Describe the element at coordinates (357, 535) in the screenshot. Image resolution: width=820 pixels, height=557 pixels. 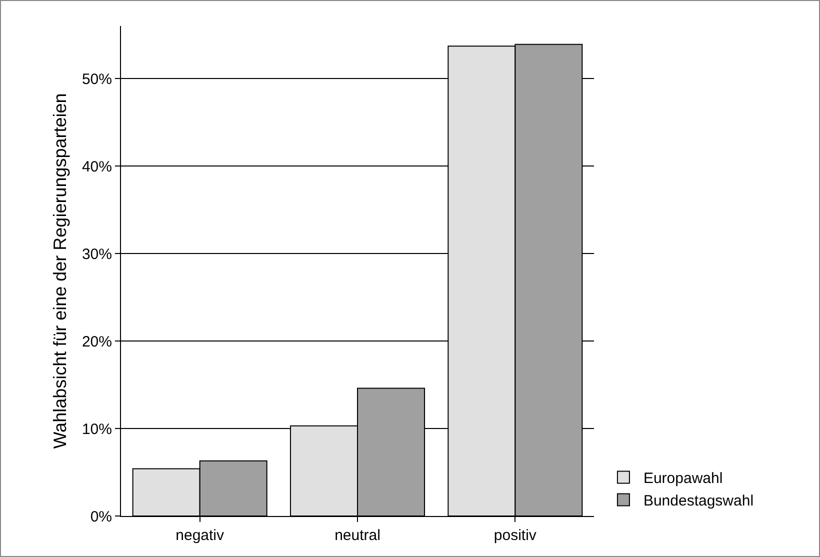
I see `x-tick-label: neutral` at that location.